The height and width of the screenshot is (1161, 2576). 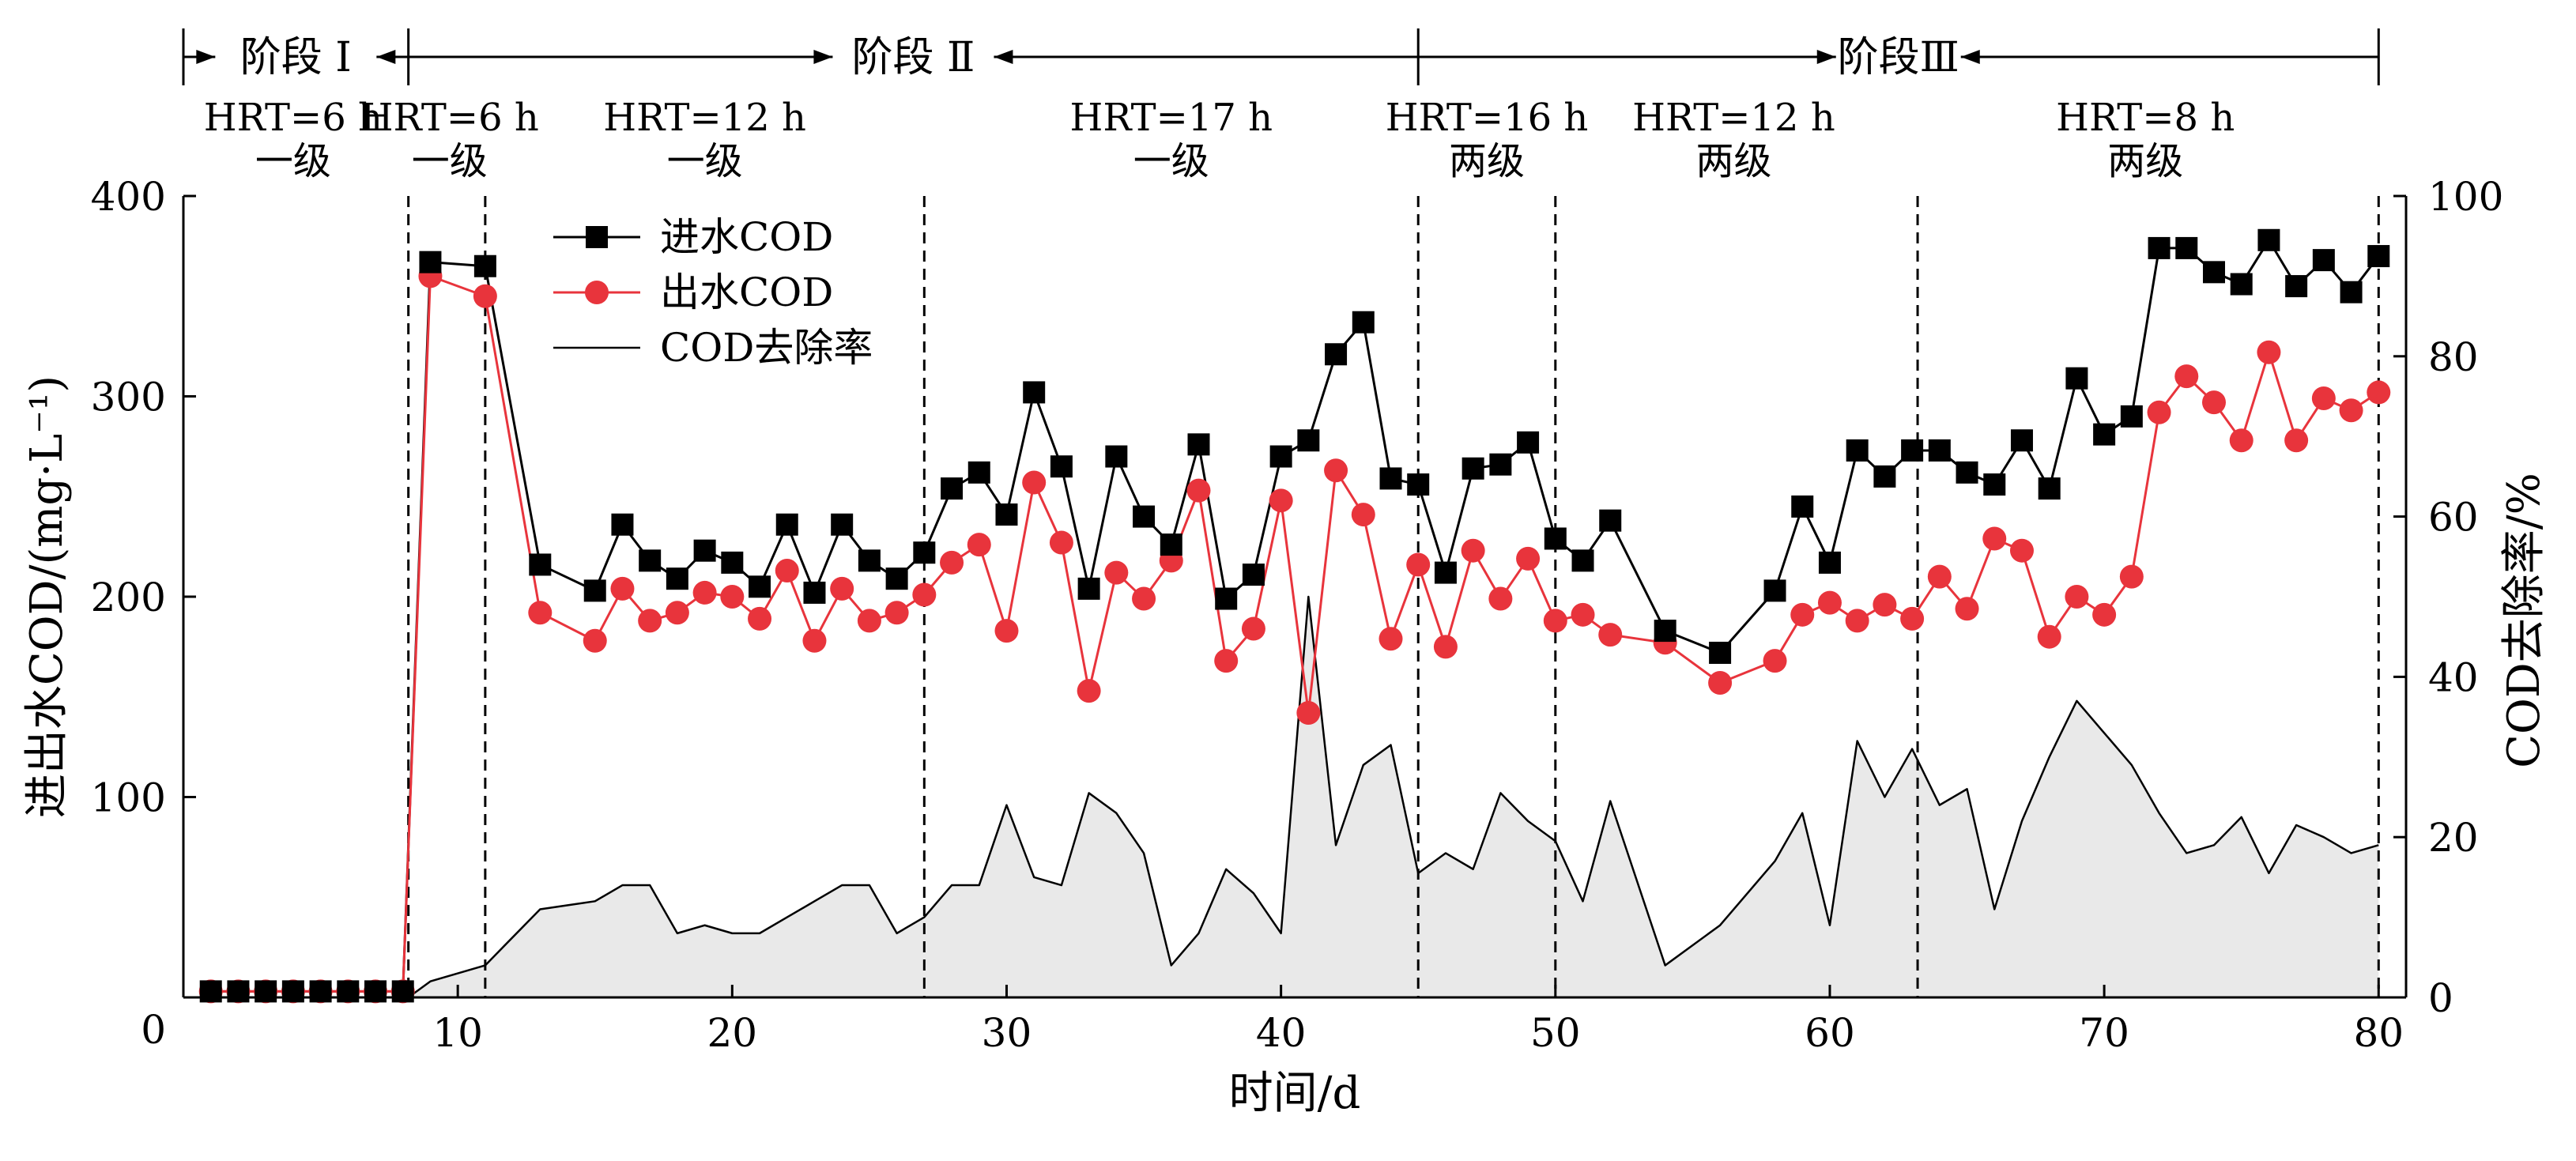 What do you see at coordinates (766, 348) in the screenshot?
I see `legend-removal-label: COD去除率` at bounding box center [766, 348].